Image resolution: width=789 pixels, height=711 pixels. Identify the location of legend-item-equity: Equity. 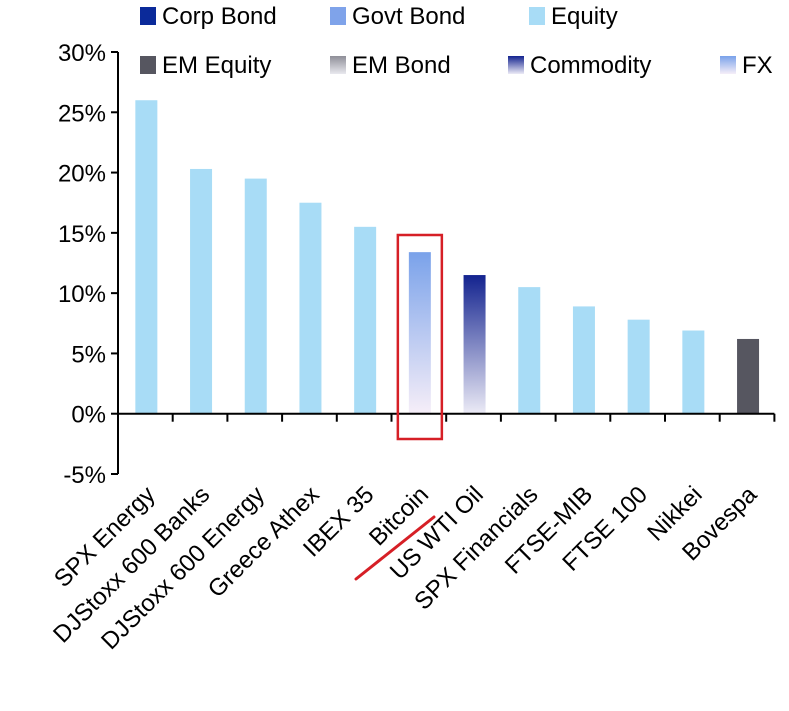
(573, 16).